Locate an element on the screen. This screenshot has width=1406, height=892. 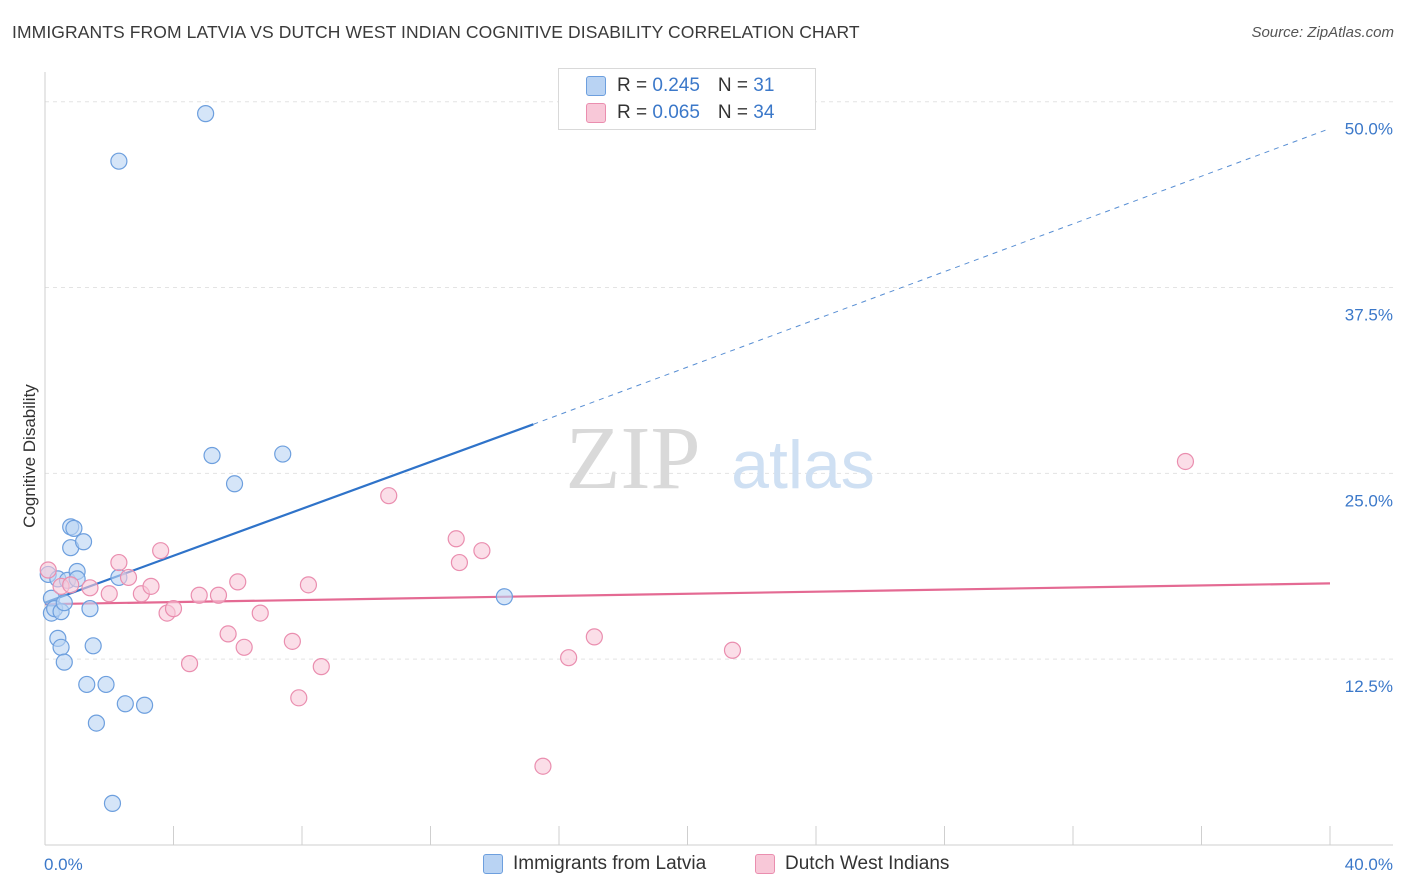
watermark: ZIP atlas is located at coordinates (720, 458).